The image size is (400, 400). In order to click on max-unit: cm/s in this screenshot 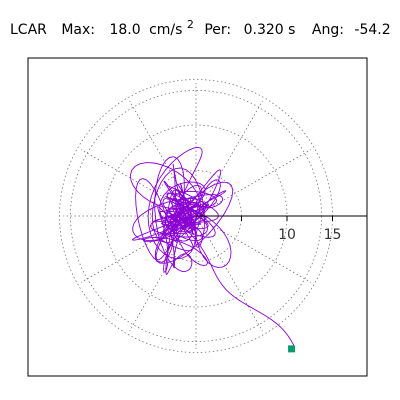, I will do `click(165, 30)`.